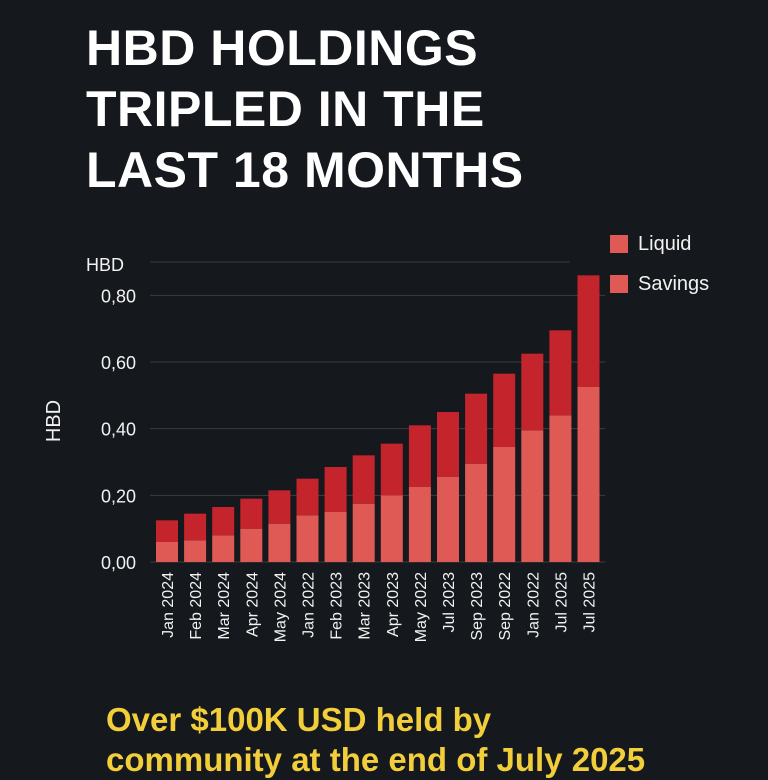  Describe the element at coordinates (282, 48) in the screenshot. I see `title-line-1: HBD HOLDINGS` at that location.